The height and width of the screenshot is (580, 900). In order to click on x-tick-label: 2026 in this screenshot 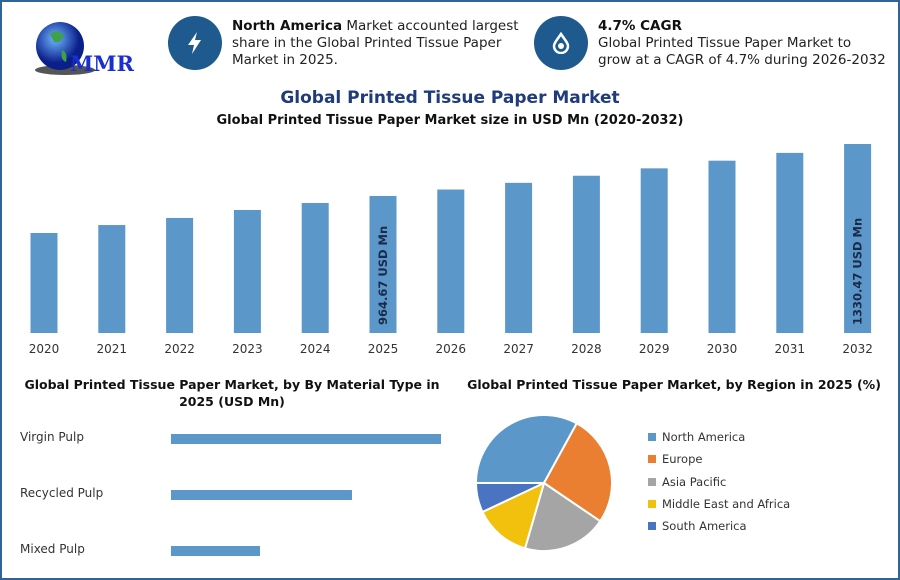, I will do `click(451, 349)`.